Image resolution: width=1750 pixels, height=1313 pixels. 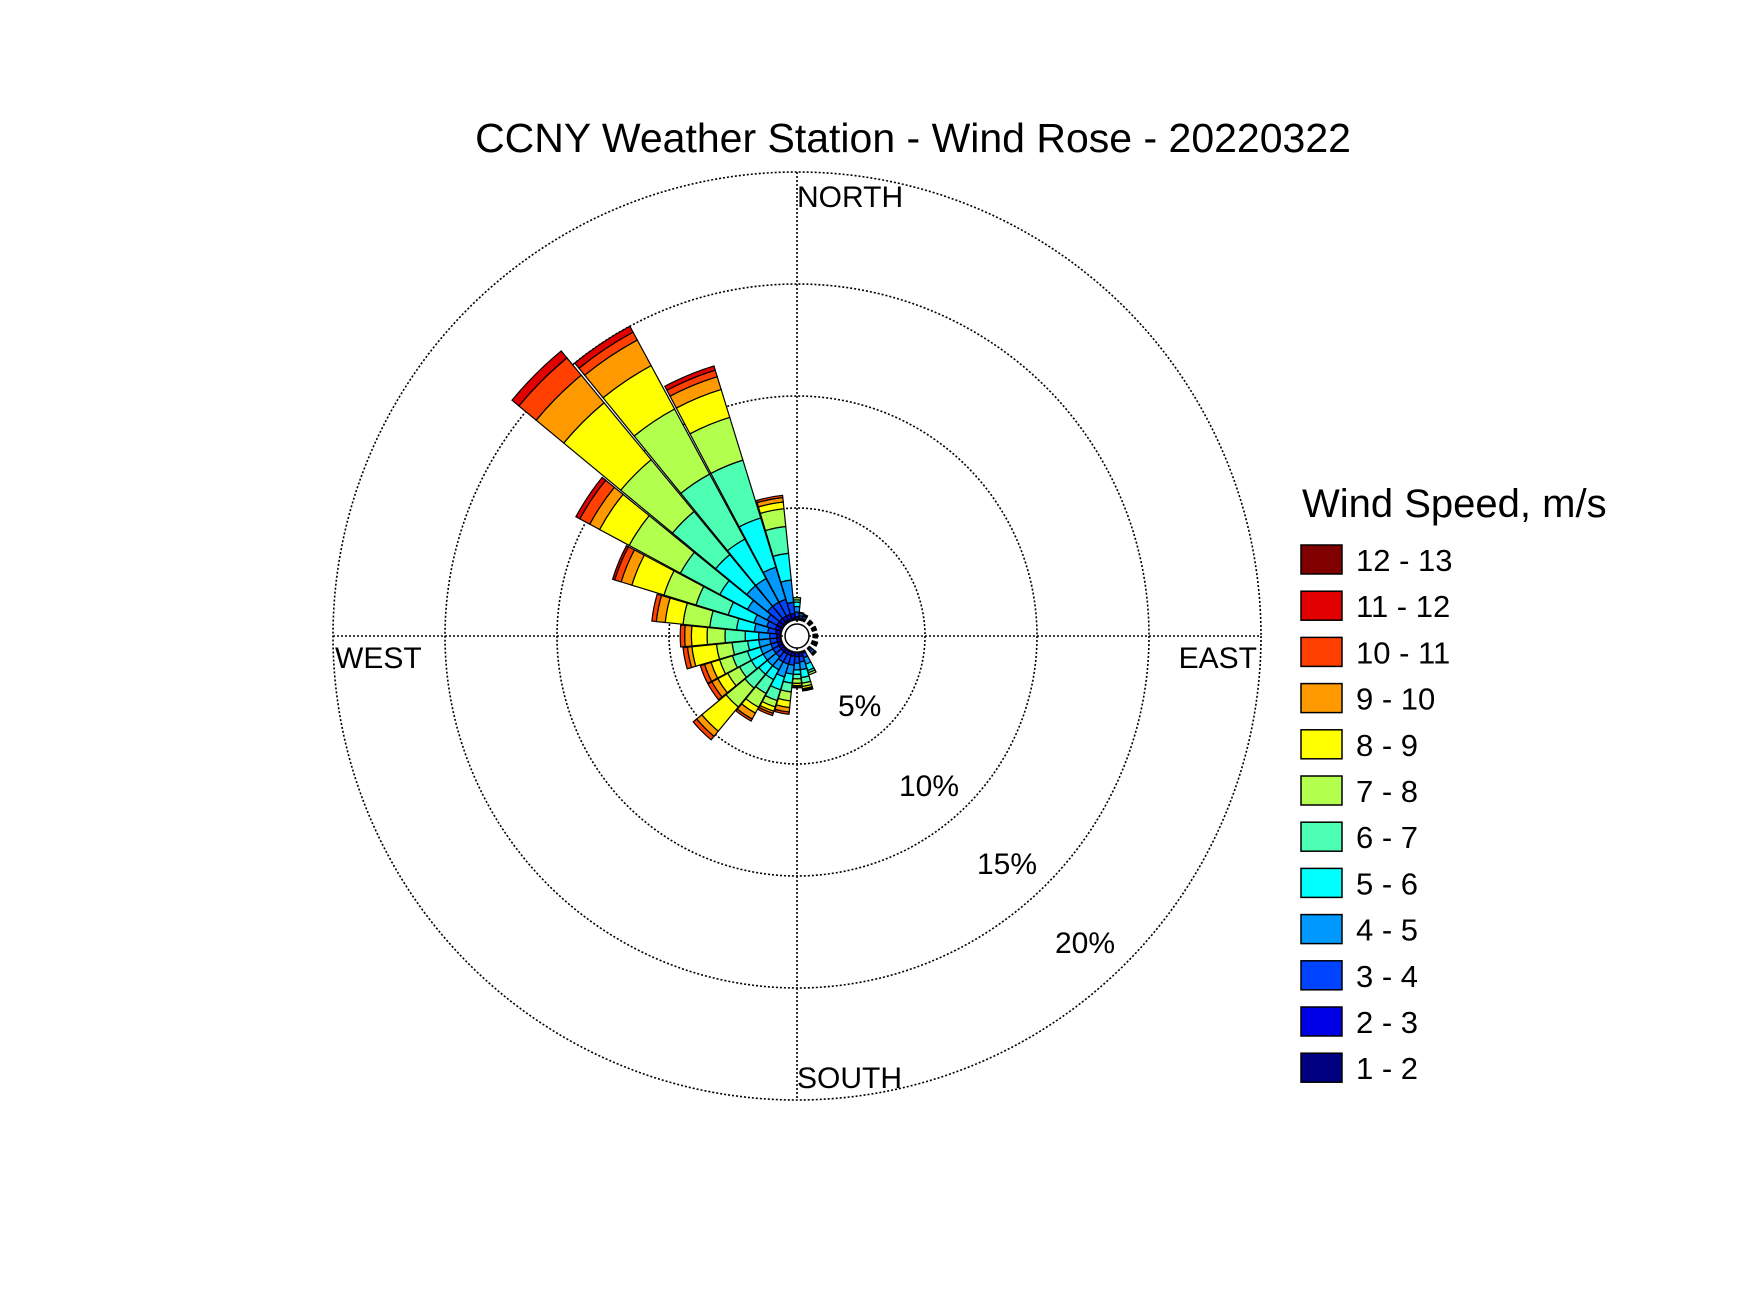 What do you see at coordinates (850, 197) in the screenshot?
I see `direction-label-north: NORTH` at bounding box center [850, 197].